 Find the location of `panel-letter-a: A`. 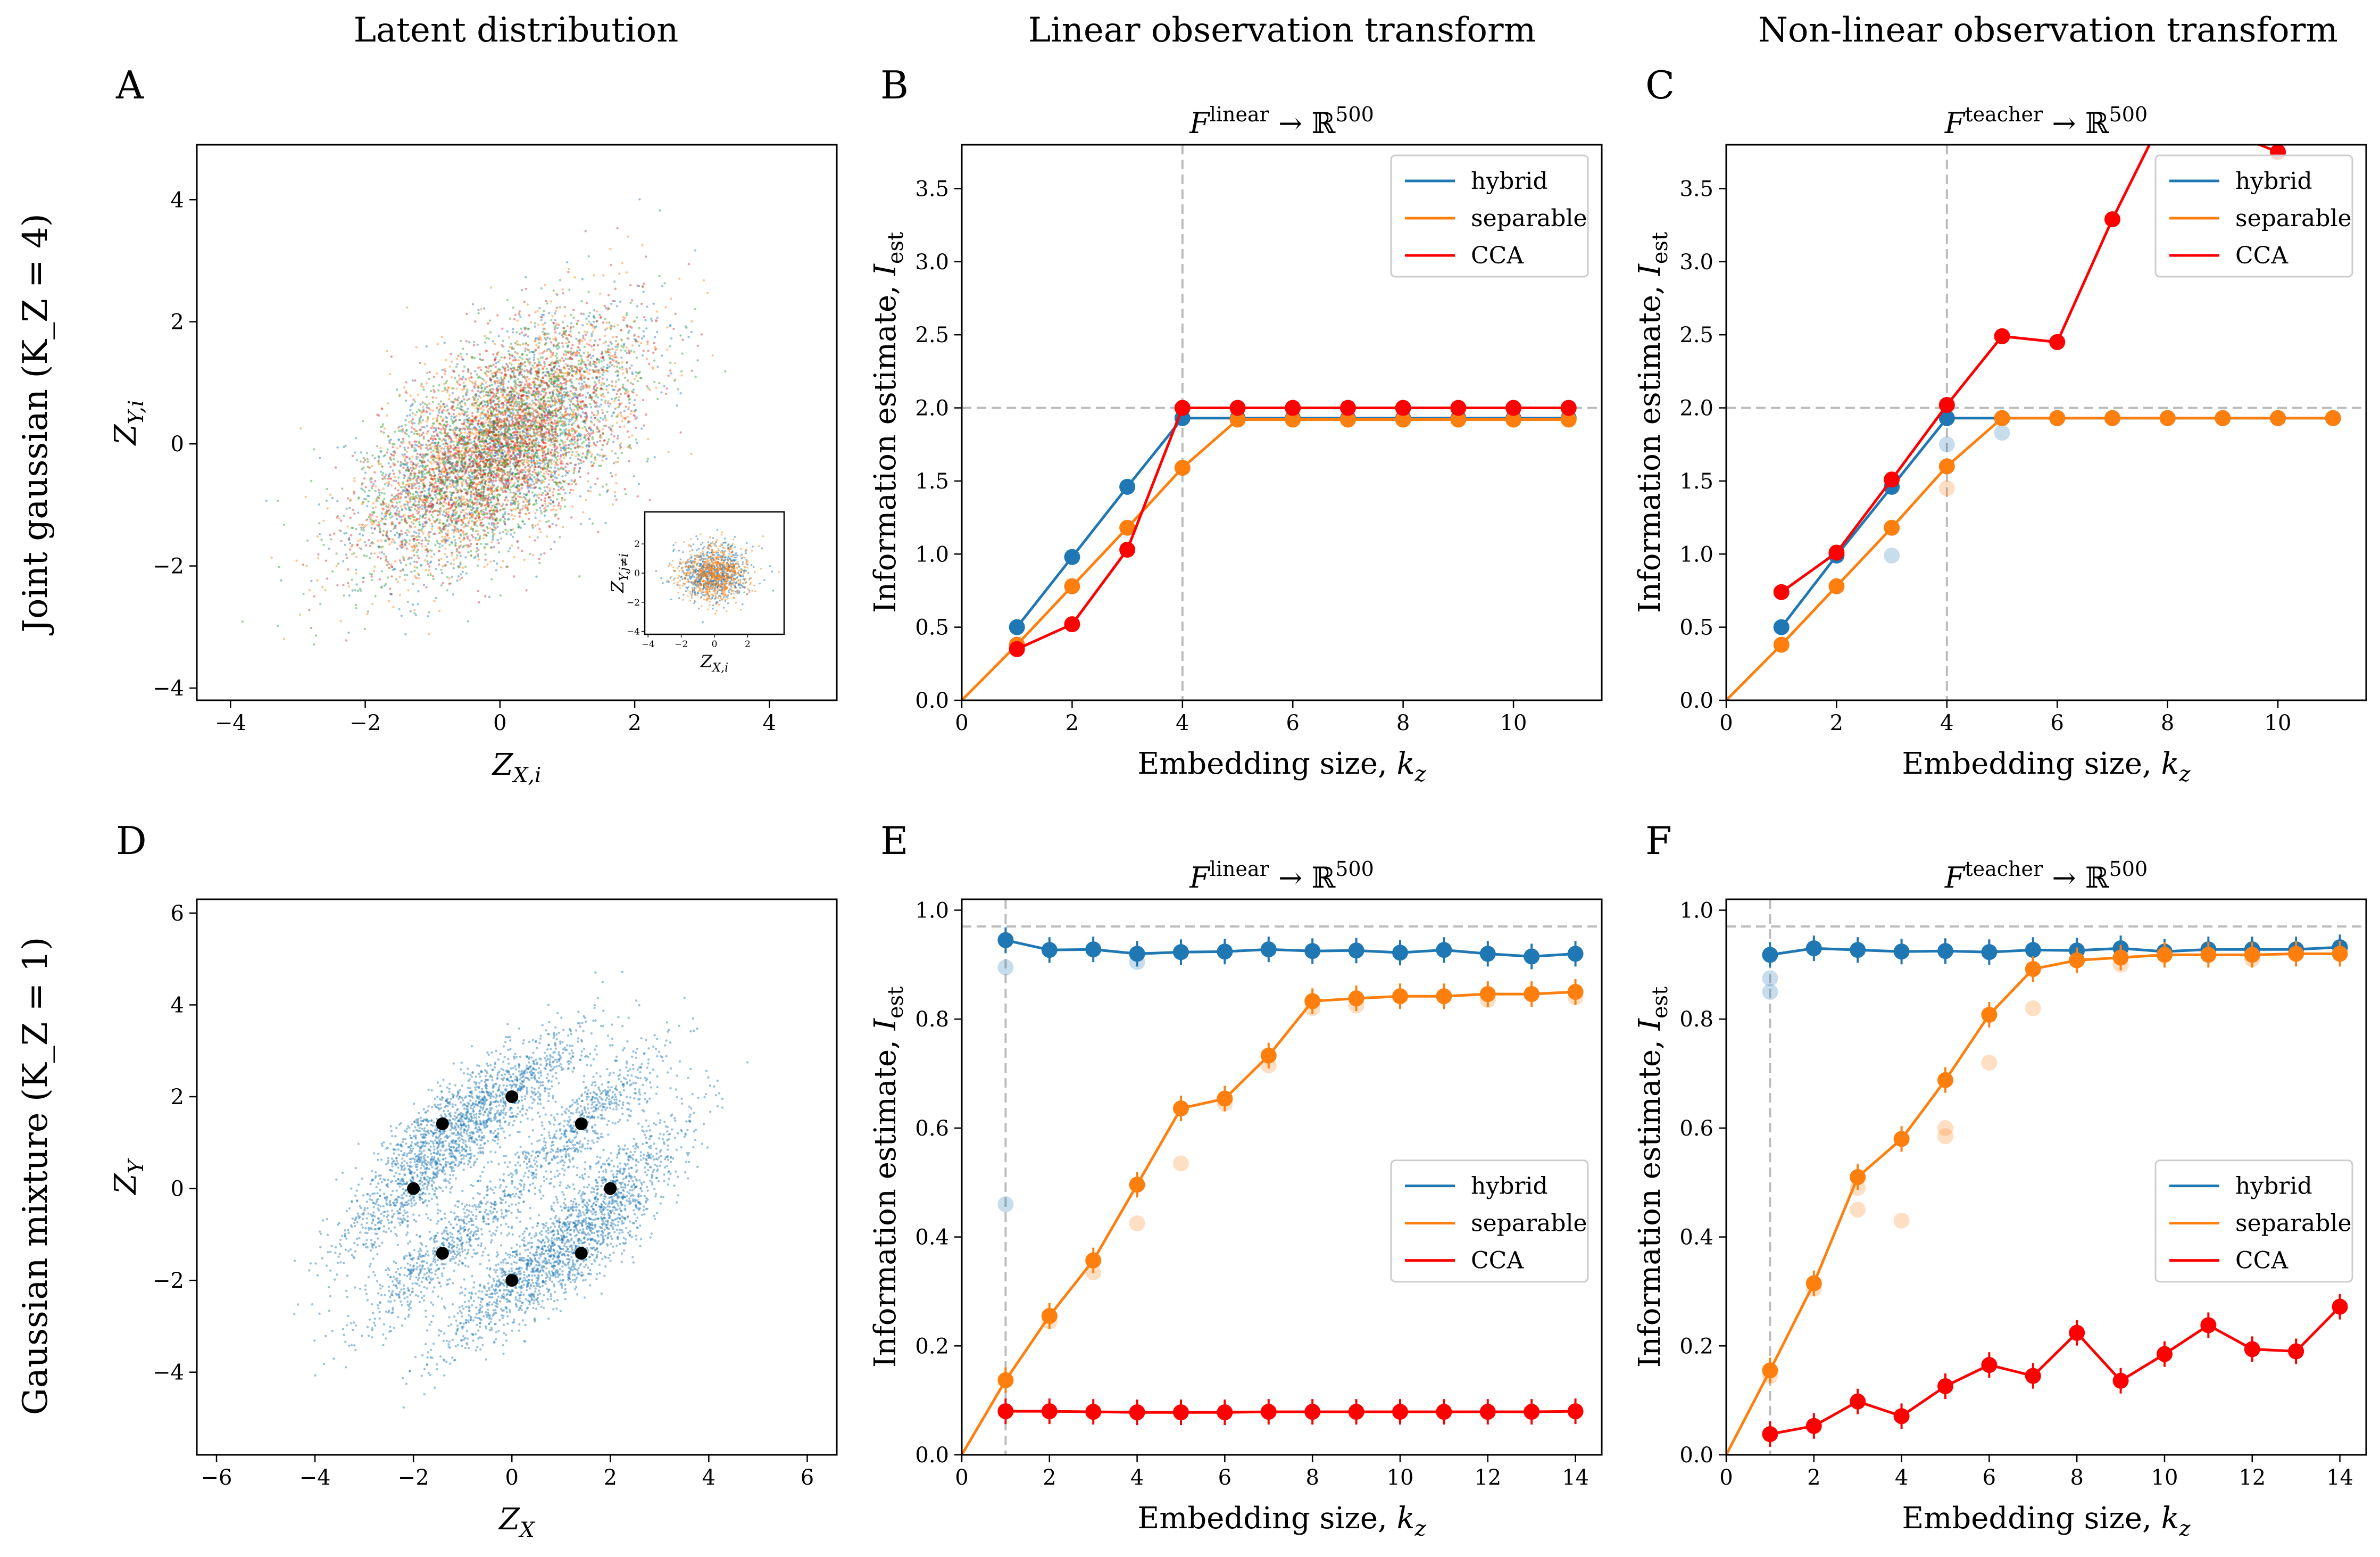

panel-letter-a: A is located at coordinates (129, 85).